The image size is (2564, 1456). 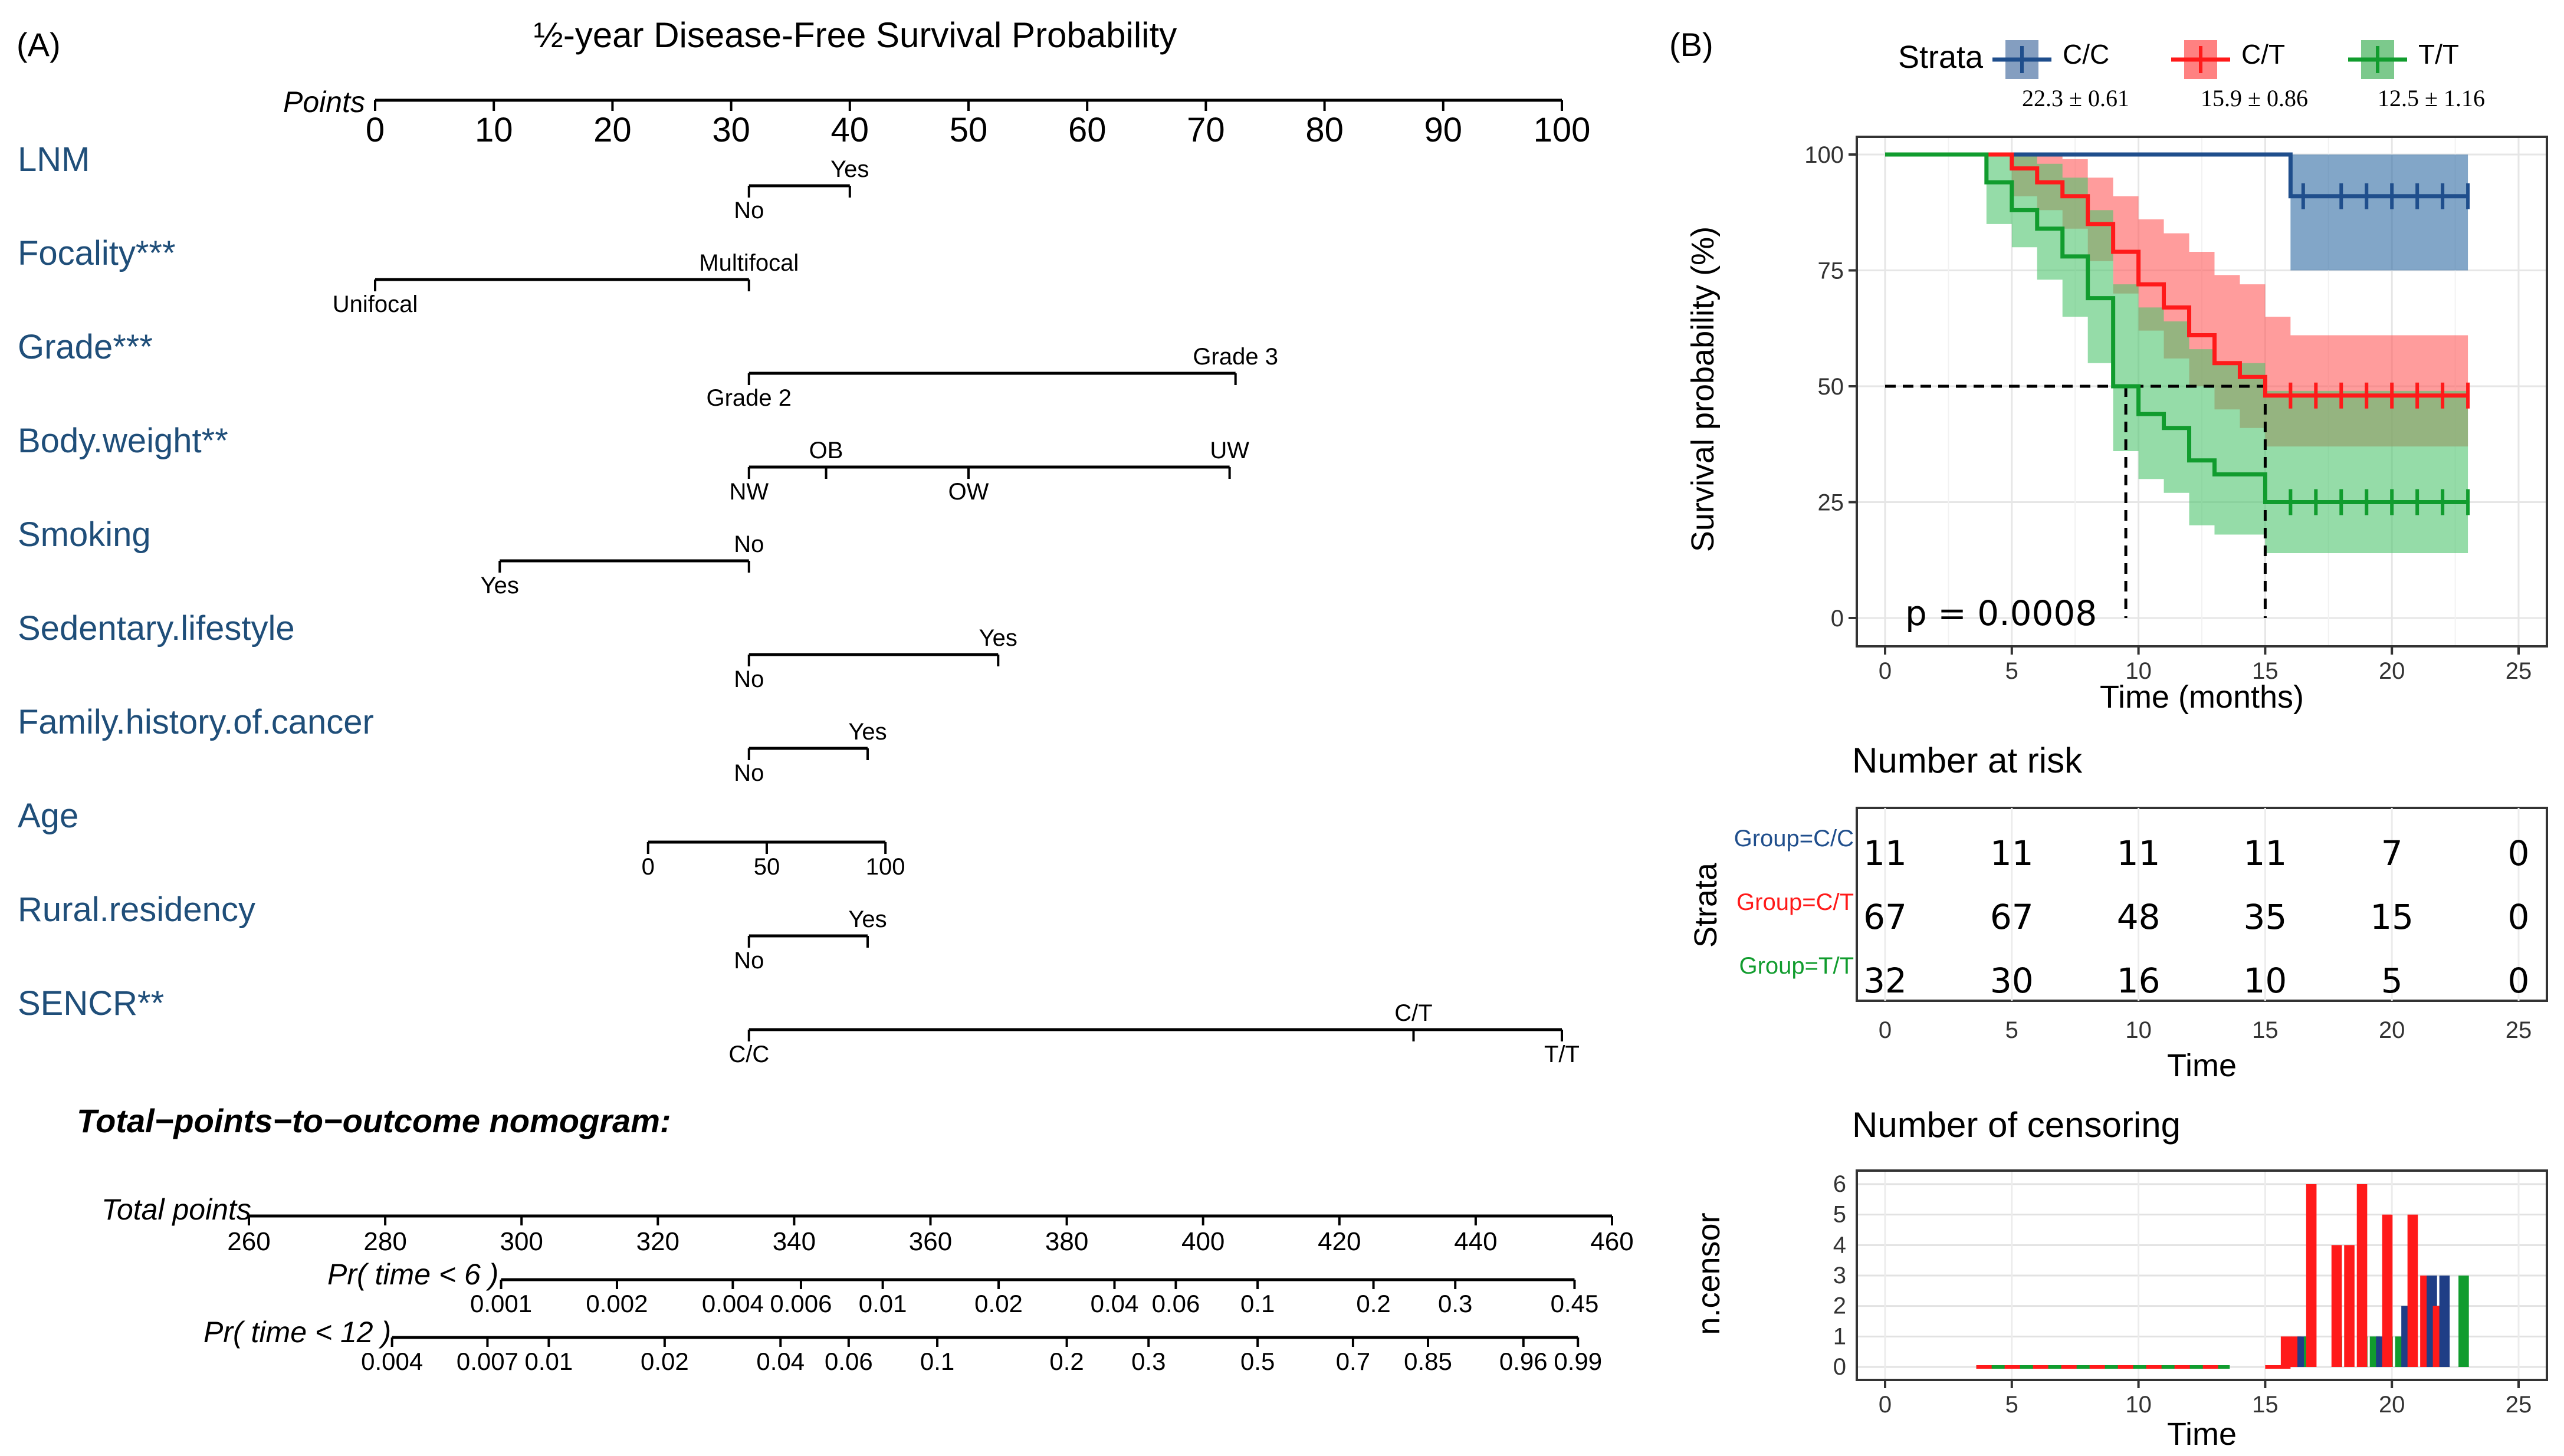 I want to click on km-x-tick-label: 10, so click(x=2138, y=671).